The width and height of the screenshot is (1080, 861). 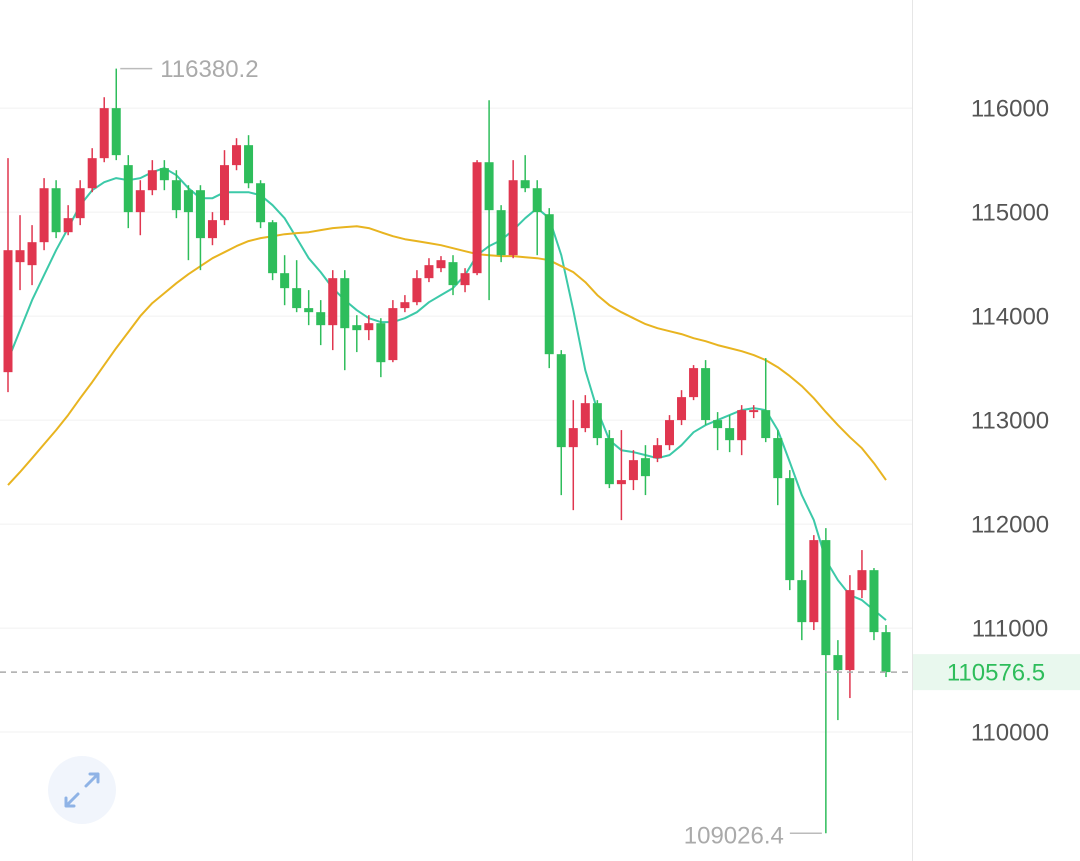 I want to click on y-tick-label: 110000, so click(x=1010, y=732).